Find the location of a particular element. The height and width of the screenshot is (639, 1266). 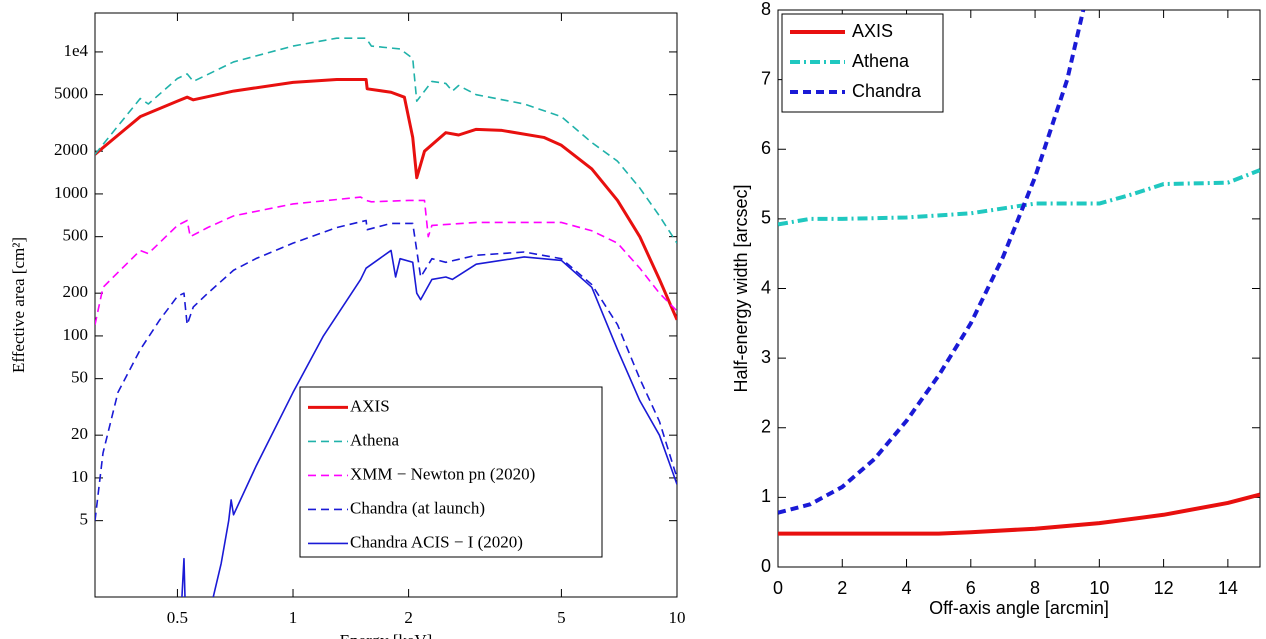

y-tick-label: 50 is located at coordinates (79, 377).